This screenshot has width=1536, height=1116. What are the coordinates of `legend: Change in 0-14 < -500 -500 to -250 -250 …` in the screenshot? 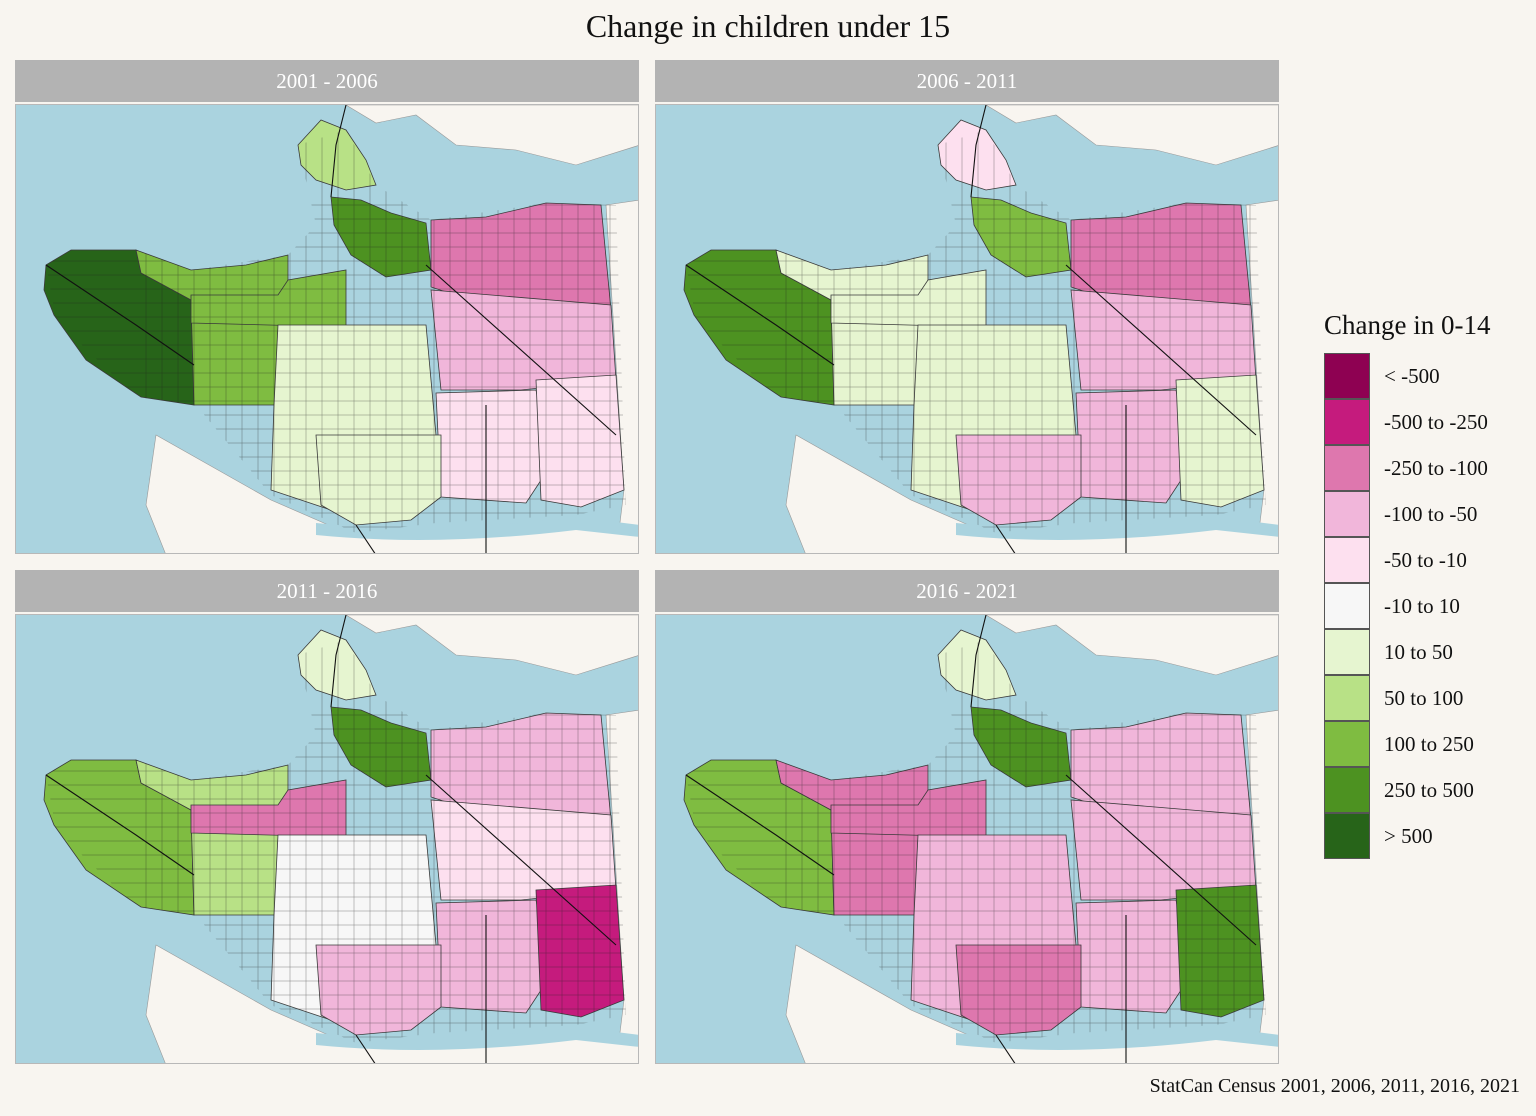 It's located at (1407, 584).